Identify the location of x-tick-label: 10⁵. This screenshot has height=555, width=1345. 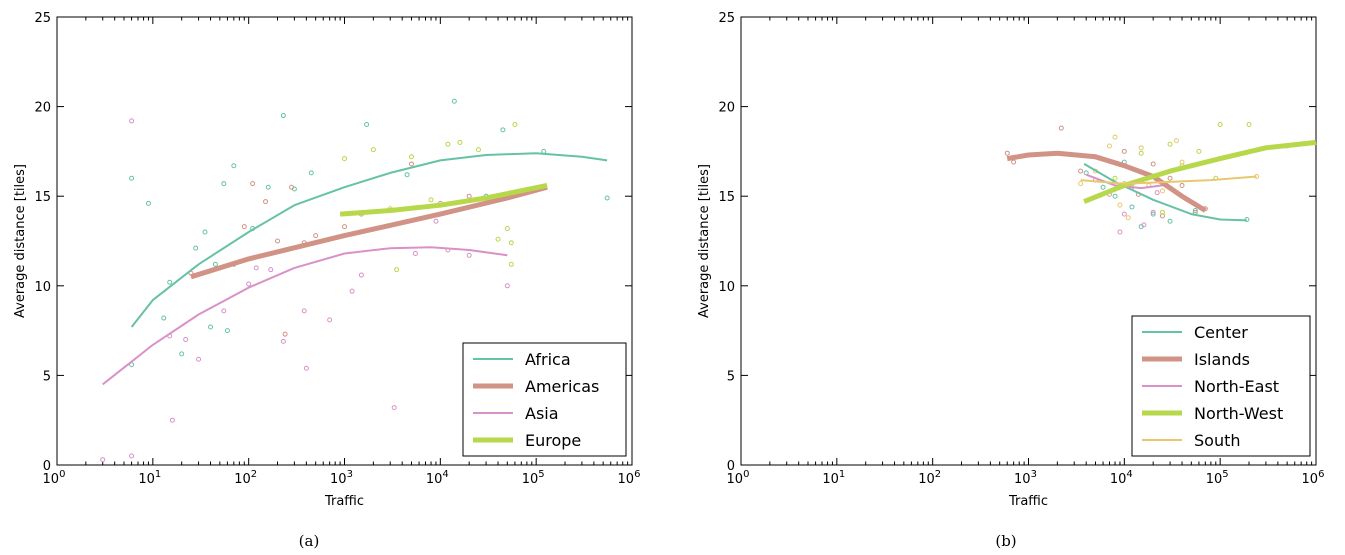
(1217, 478).